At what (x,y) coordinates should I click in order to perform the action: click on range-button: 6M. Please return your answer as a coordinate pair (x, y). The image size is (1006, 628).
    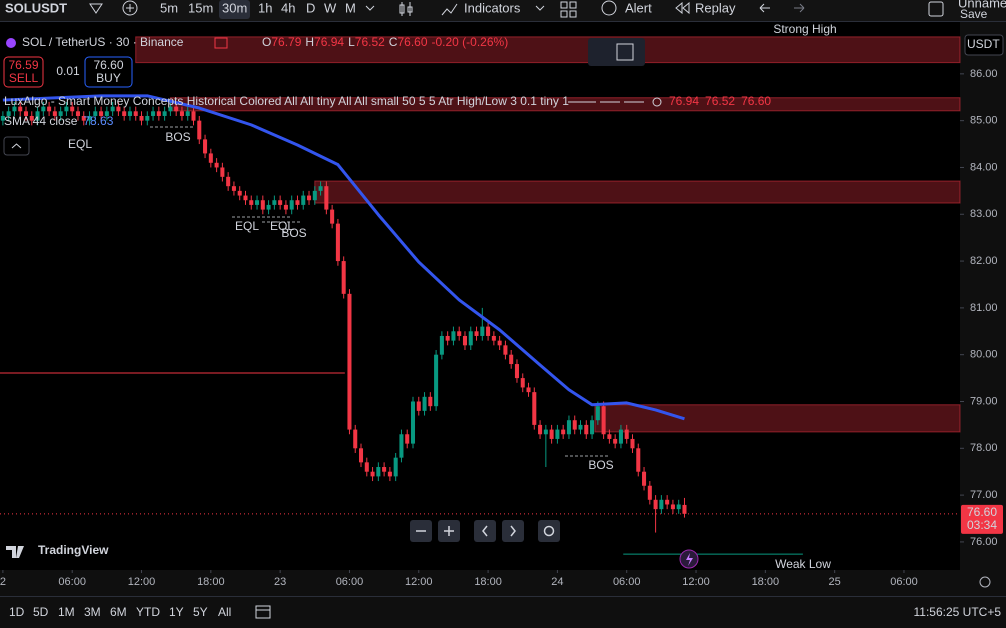
    Looking at the image, I should click on (118, 612).